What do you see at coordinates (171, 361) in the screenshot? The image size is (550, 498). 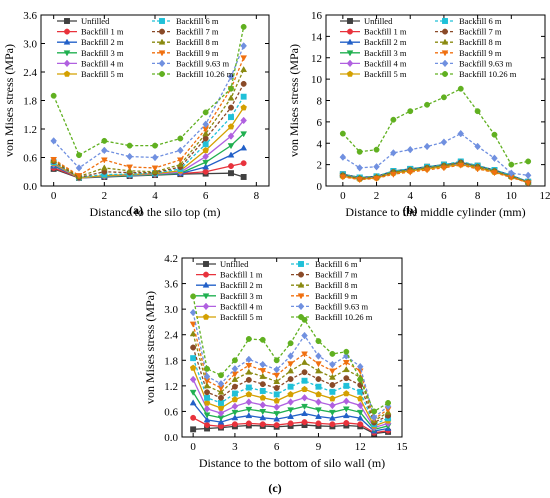 I see `y-tick-label: 1.8` at bounding box center [171, 361].